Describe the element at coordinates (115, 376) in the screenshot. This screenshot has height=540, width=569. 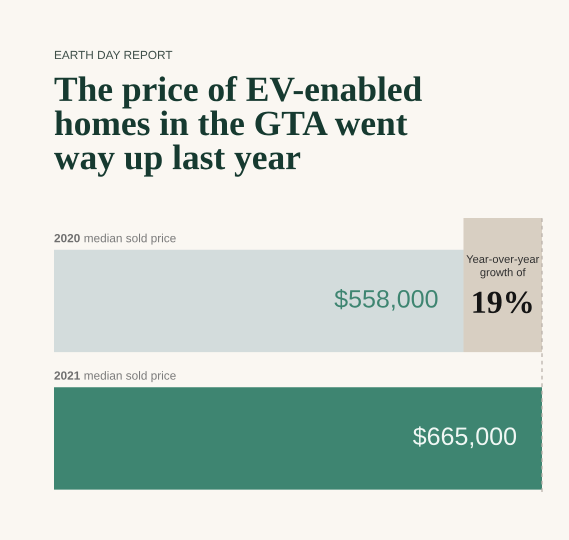
I see `y-tick-label: 2021 median sold price` at that location.